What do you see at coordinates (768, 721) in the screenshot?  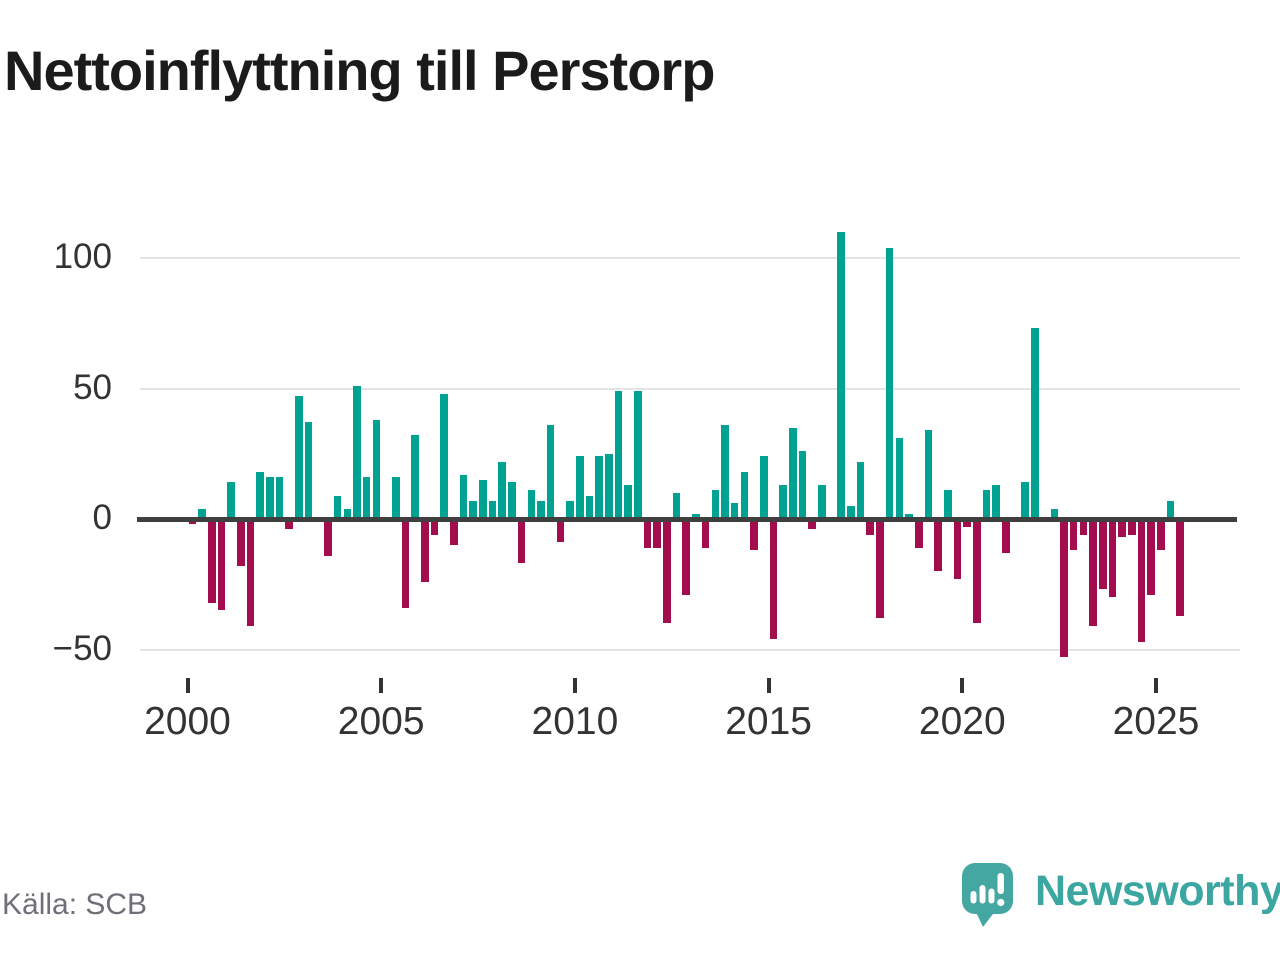 I see `x-axis-label-2015: 2015` at bounding box center [768, 721].